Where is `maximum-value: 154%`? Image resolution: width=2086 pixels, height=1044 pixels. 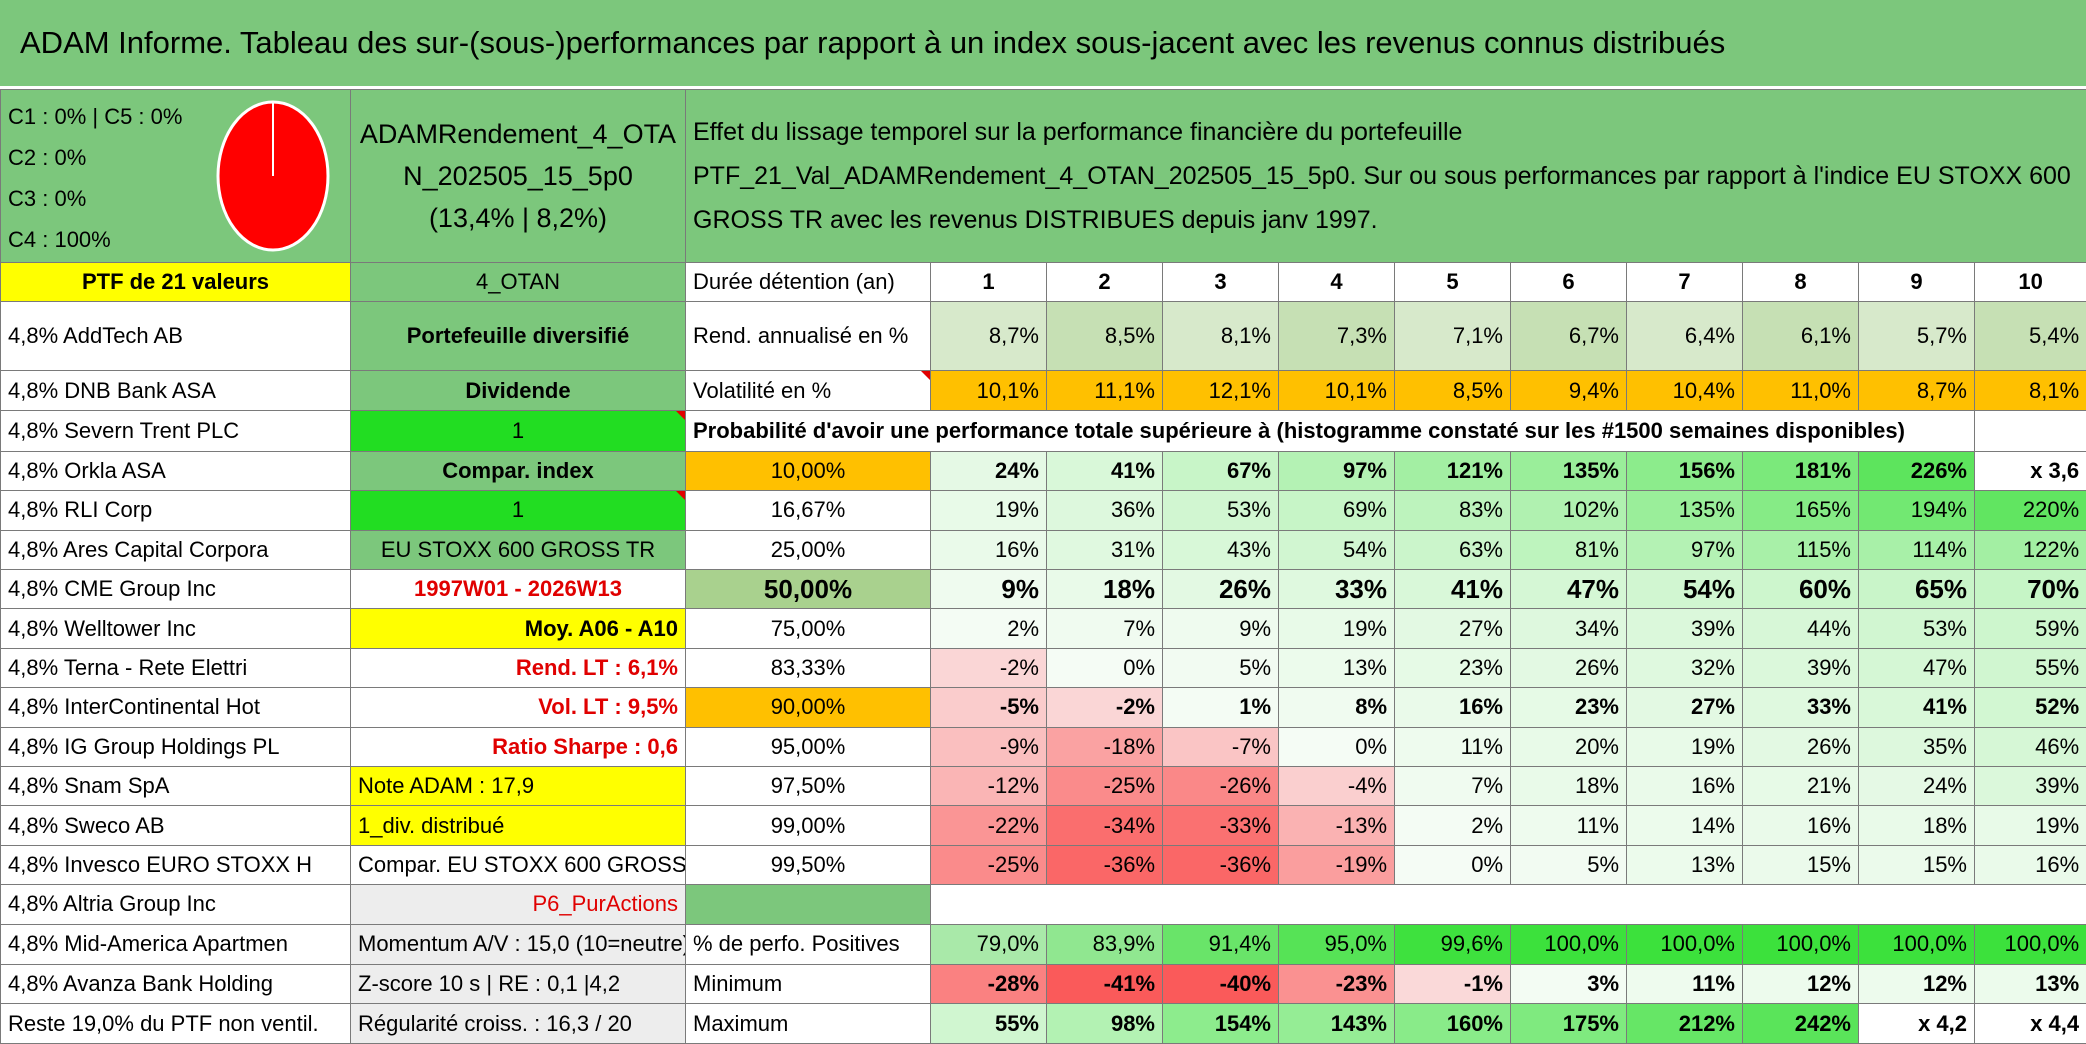
maximum-value: 154% is located at coordinates (1220, 1023).